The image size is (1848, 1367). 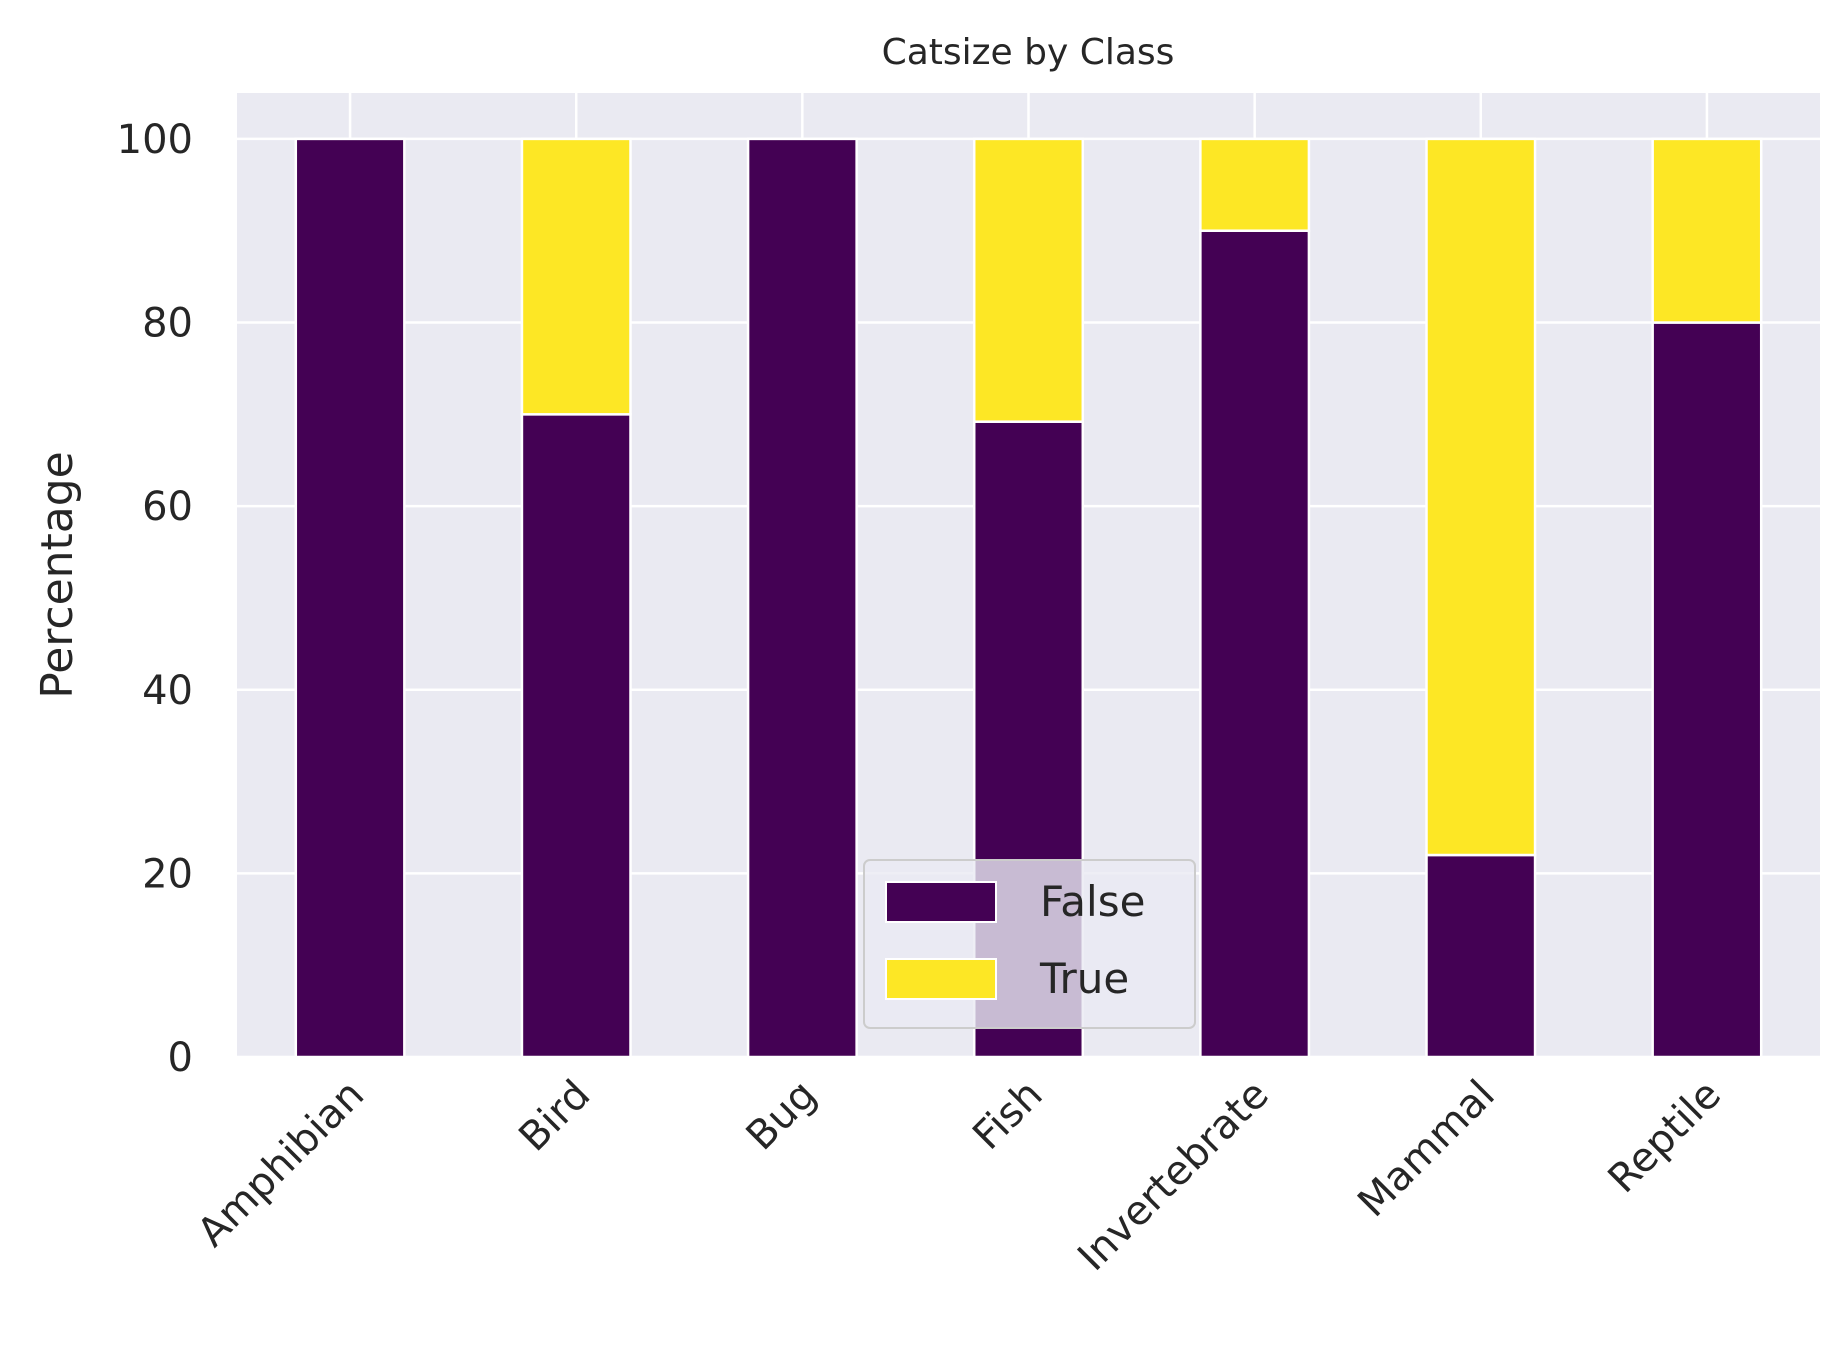 What do you see at coordinates (554, 1116) in the screenshot?
I see `x-tick-label: Bird` at bounding box center [554, 1116].